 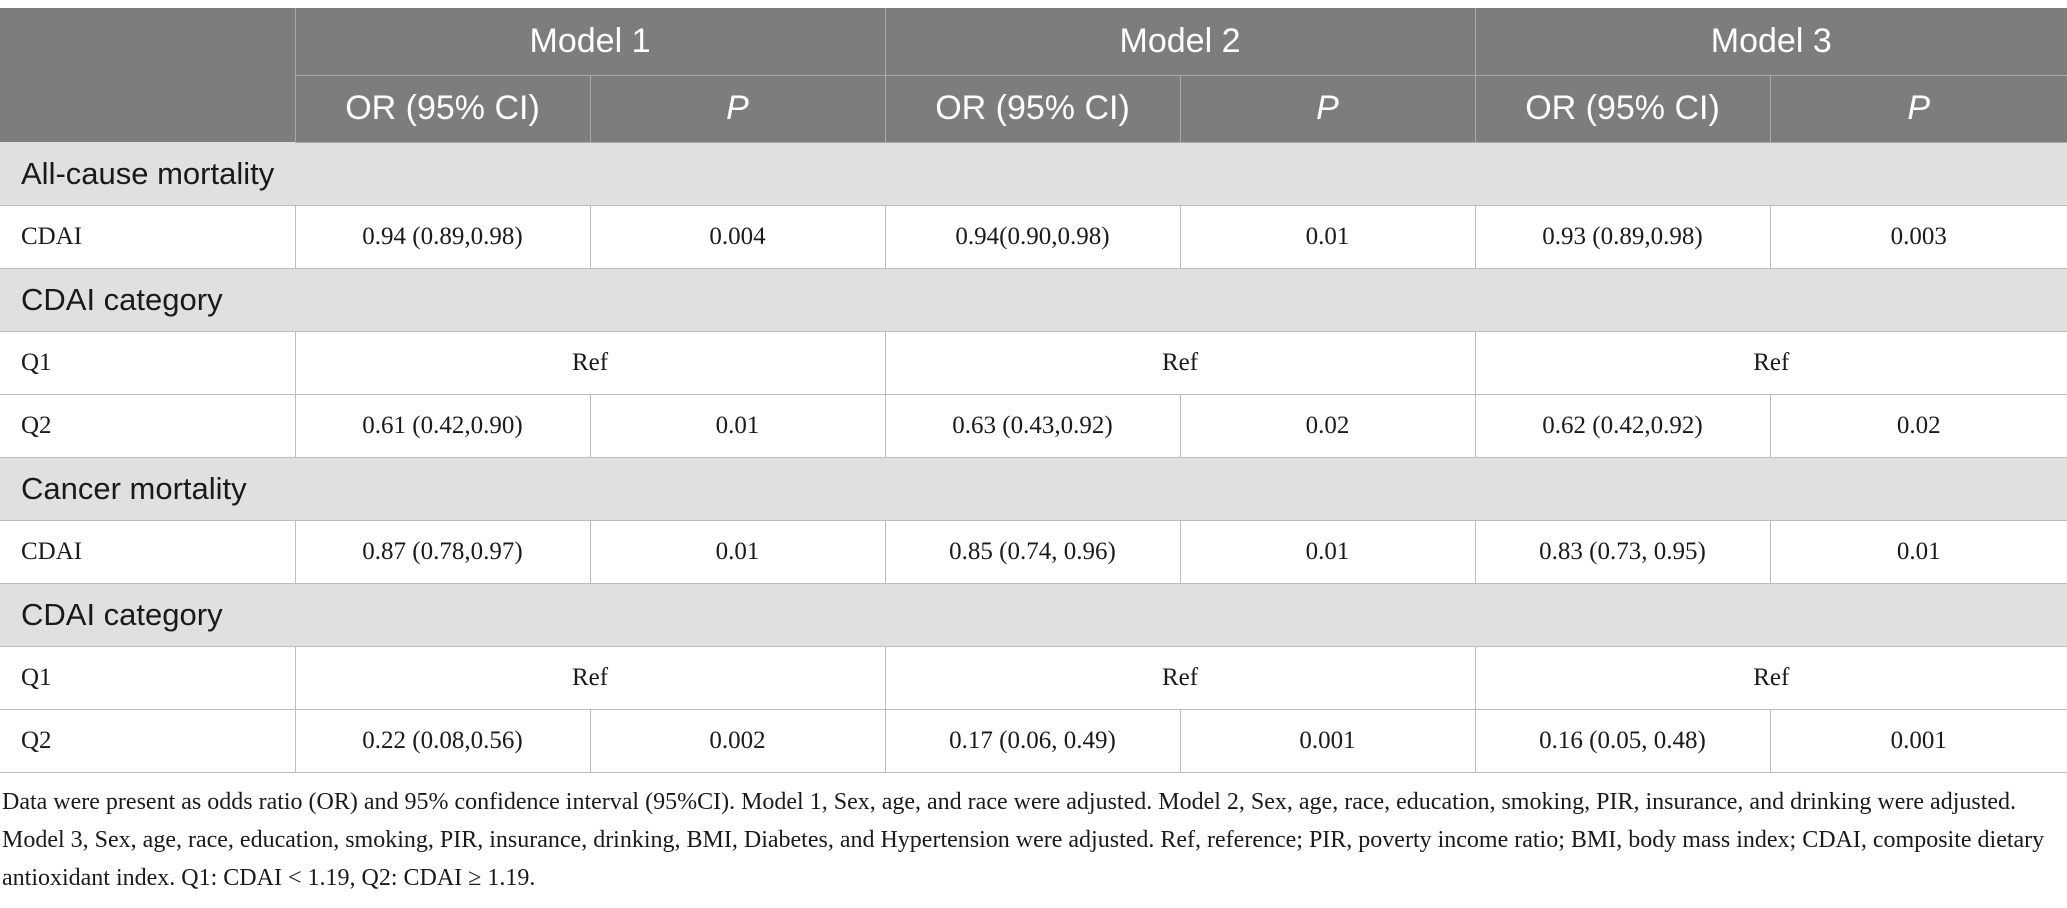 I want to click on section-header-row: Cancer mortality, so click(x=1033, y=489).